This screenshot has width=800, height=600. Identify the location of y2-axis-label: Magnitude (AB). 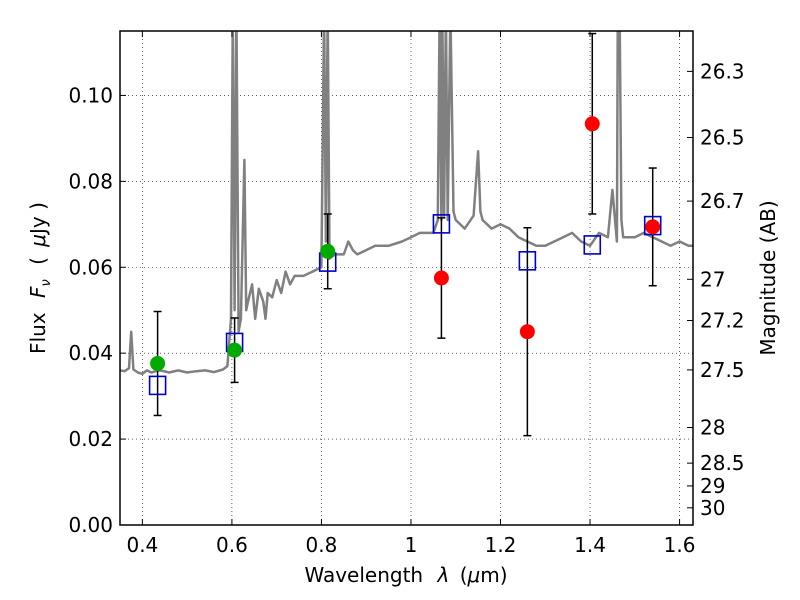
(768, 277).